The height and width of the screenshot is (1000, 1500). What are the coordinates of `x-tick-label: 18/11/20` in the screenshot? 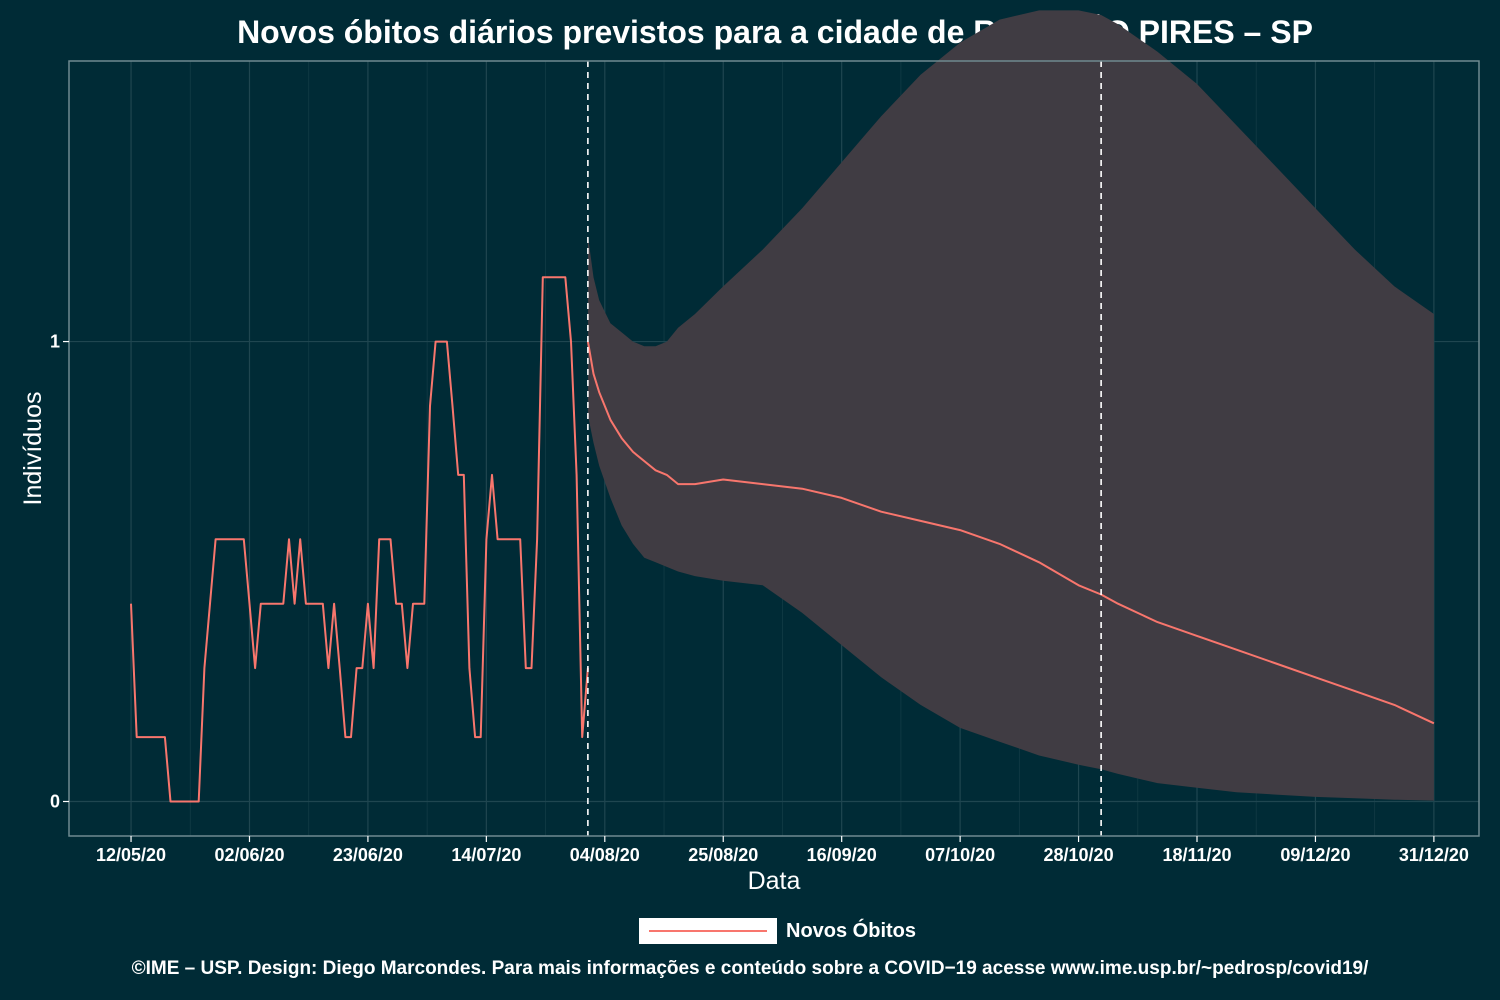 It's located at (1196, 855).